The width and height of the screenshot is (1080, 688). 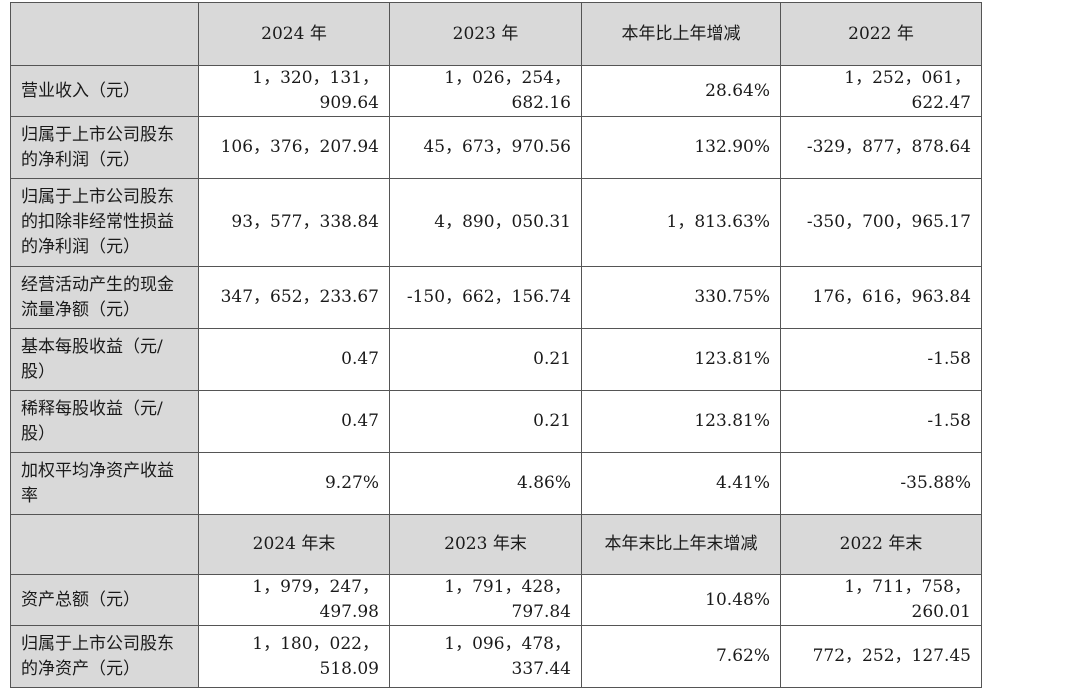 I want to click on header-row: 2024 年末 2023 年末 本年末比上年末增减 2022 年末, so click(x=496, y=544).